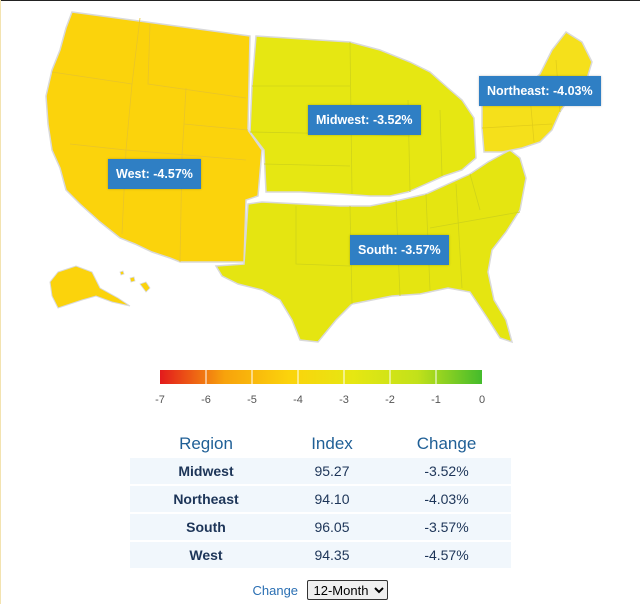  I want to click on south-label: South: -3.57%, so click(399, 250).